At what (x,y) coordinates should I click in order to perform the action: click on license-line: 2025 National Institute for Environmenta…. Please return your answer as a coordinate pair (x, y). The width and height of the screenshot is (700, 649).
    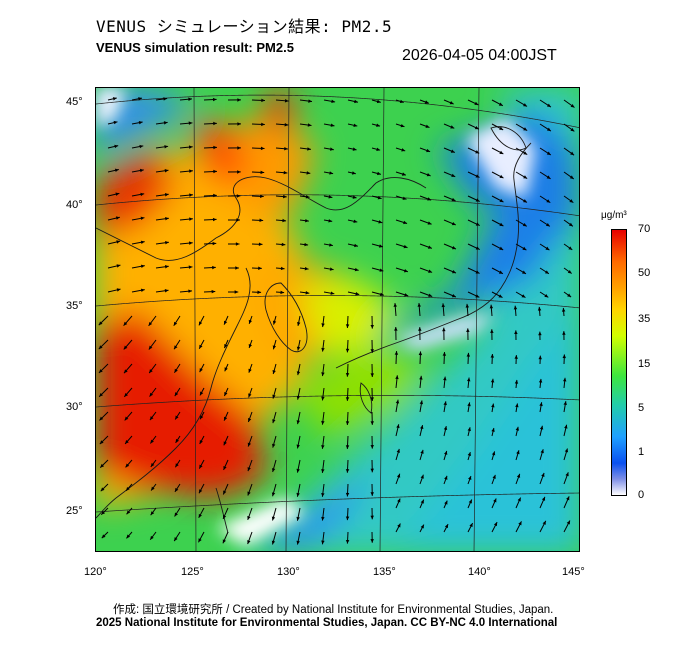
    Looking at the image, I should click on (327, 623).